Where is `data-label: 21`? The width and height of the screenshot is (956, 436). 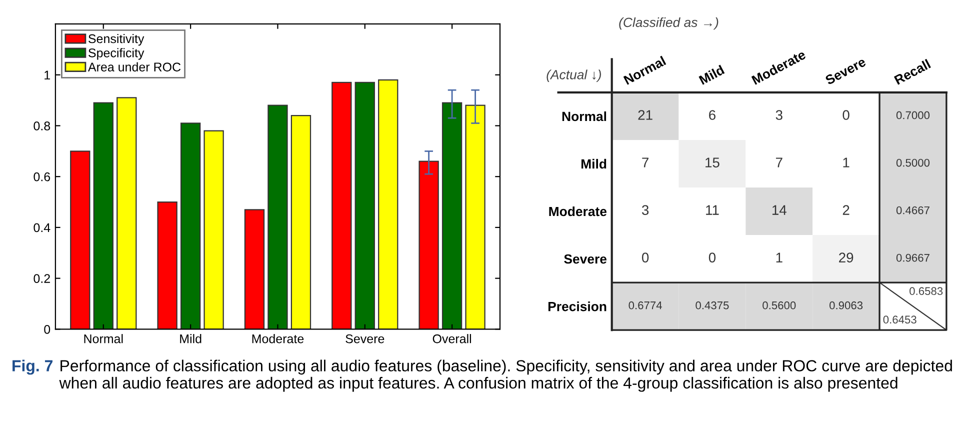
data-label: 21 is located at coordinates (645, 115).